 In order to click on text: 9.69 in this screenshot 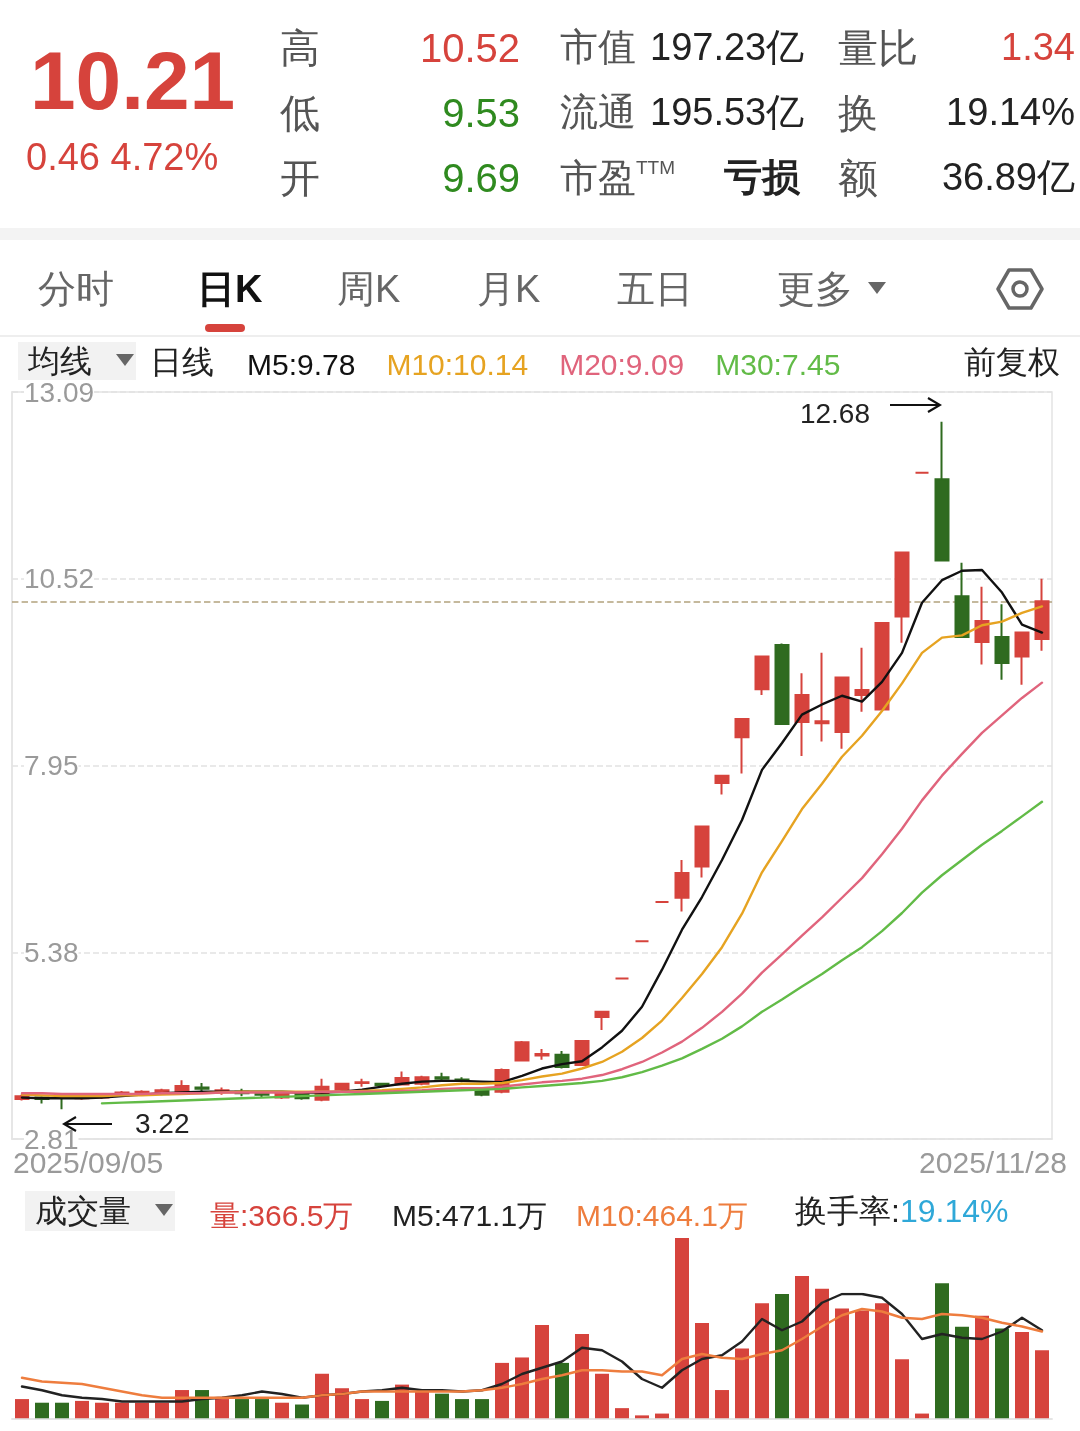, I will do `click(481, 178)`.